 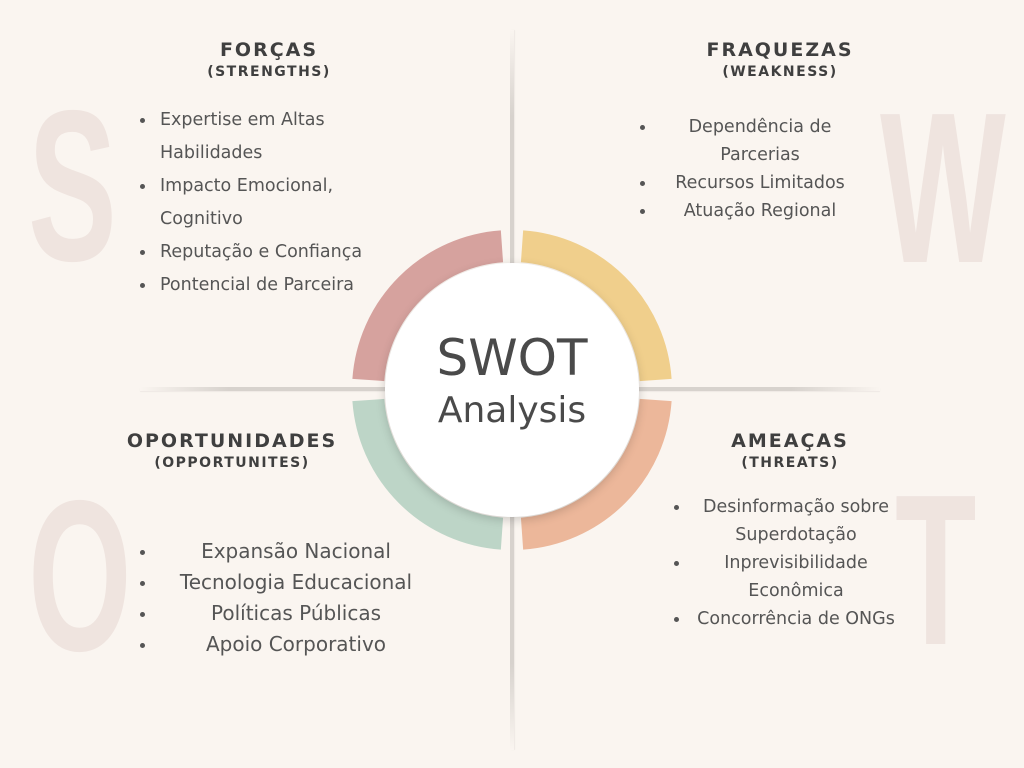 What do you see at coordinates (750, 183) in the screenshot?
I see `weakness-item: Recursos Limitados` at bounding box center [750, 183].